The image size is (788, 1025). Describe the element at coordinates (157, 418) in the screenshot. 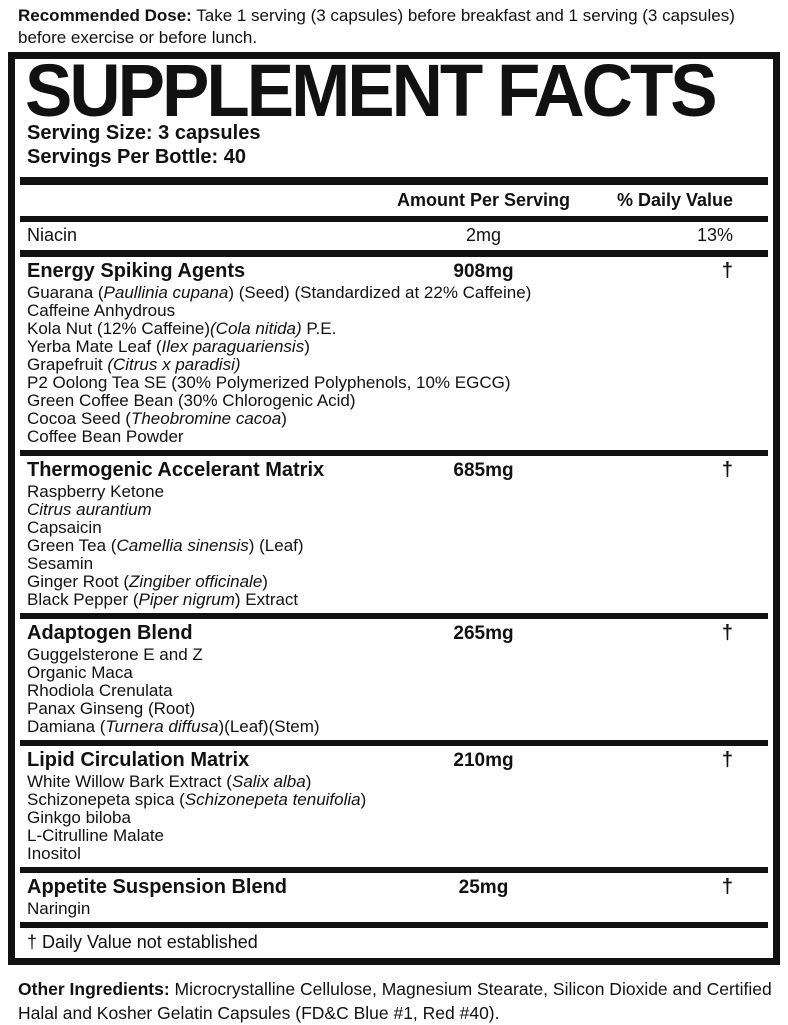

I see `ingredient-line: Cocoa Seed (Theobromine cacoa)` at that location.